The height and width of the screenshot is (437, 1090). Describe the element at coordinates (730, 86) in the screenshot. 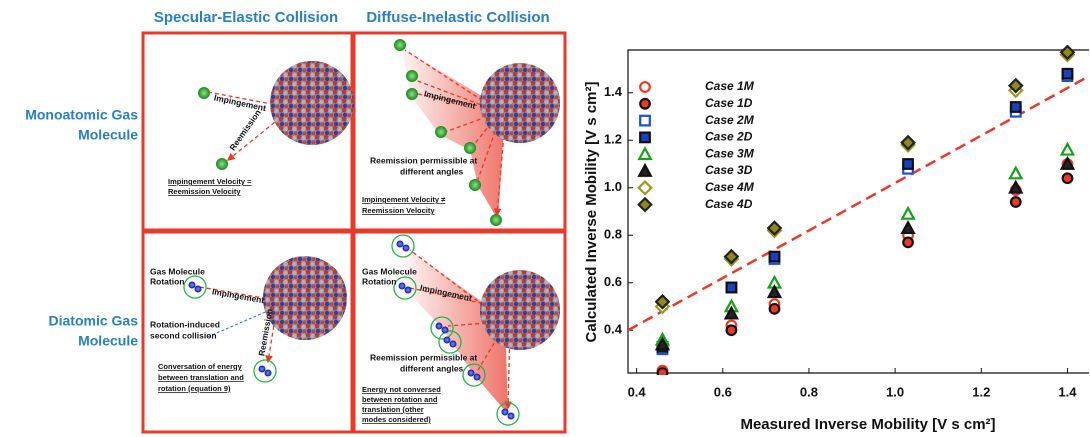

I see `legend-label: Case 1M` at that location.